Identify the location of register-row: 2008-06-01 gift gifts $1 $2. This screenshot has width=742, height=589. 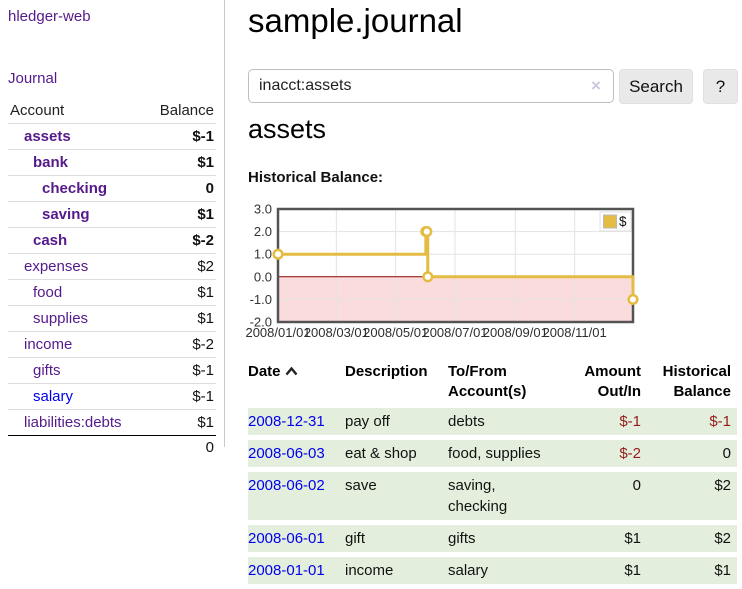
(492, 538).